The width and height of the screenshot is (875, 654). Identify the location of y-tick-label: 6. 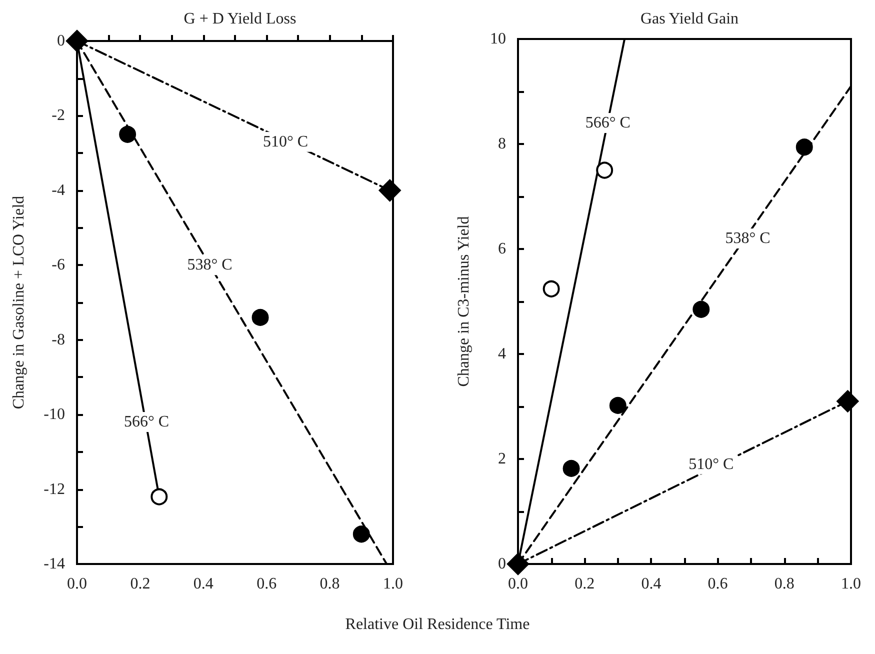
(502, 249).